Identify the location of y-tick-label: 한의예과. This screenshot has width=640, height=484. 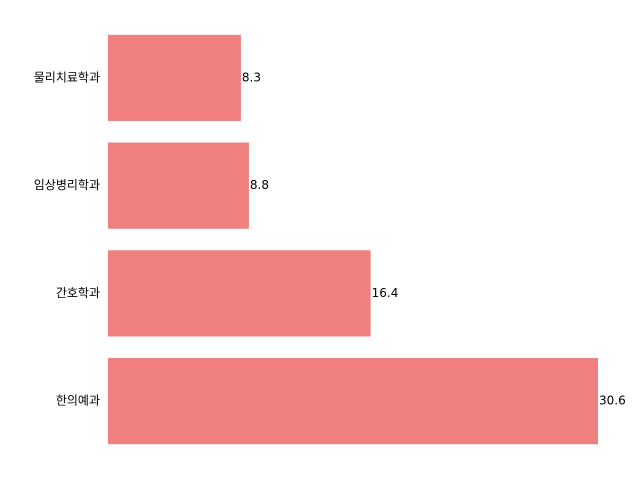
(78, 401).